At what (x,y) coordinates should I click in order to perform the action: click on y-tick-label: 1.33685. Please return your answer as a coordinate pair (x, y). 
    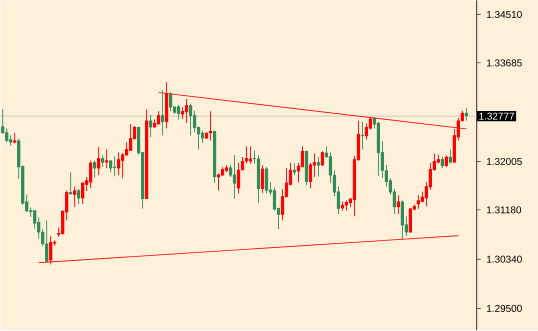
    Looking at the image, I should click on (504, 63).